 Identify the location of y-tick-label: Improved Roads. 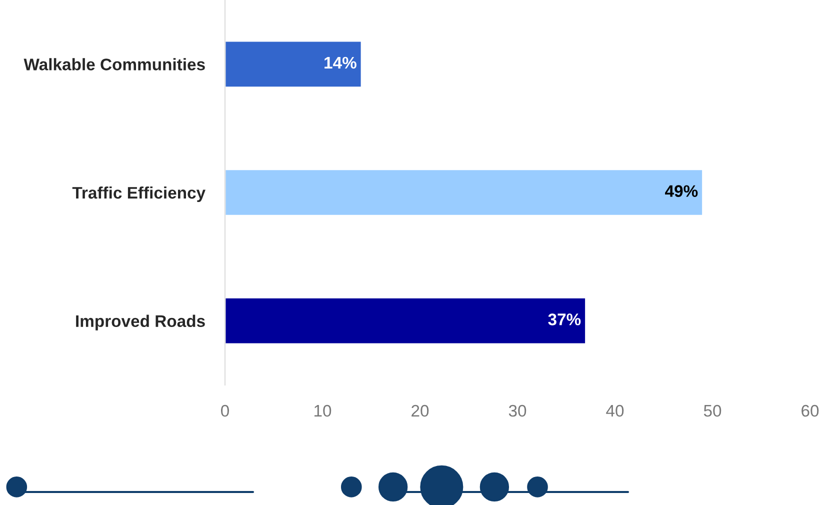
(140, 322).